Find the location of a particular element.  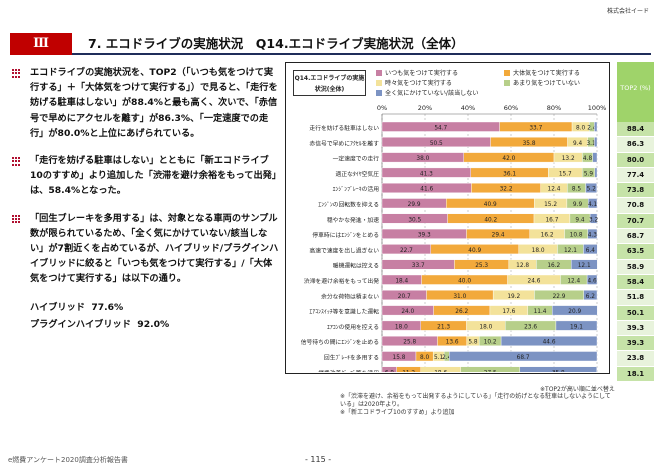

top2-value: 39.3 is located at coordinates (635, 343).